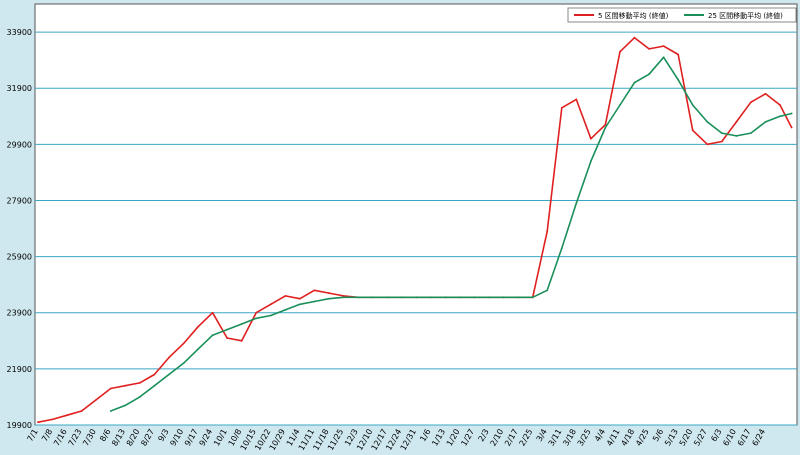  I want to click on legend-label-25-period: 25 区間移動平均 (終値), so click(745, 15).